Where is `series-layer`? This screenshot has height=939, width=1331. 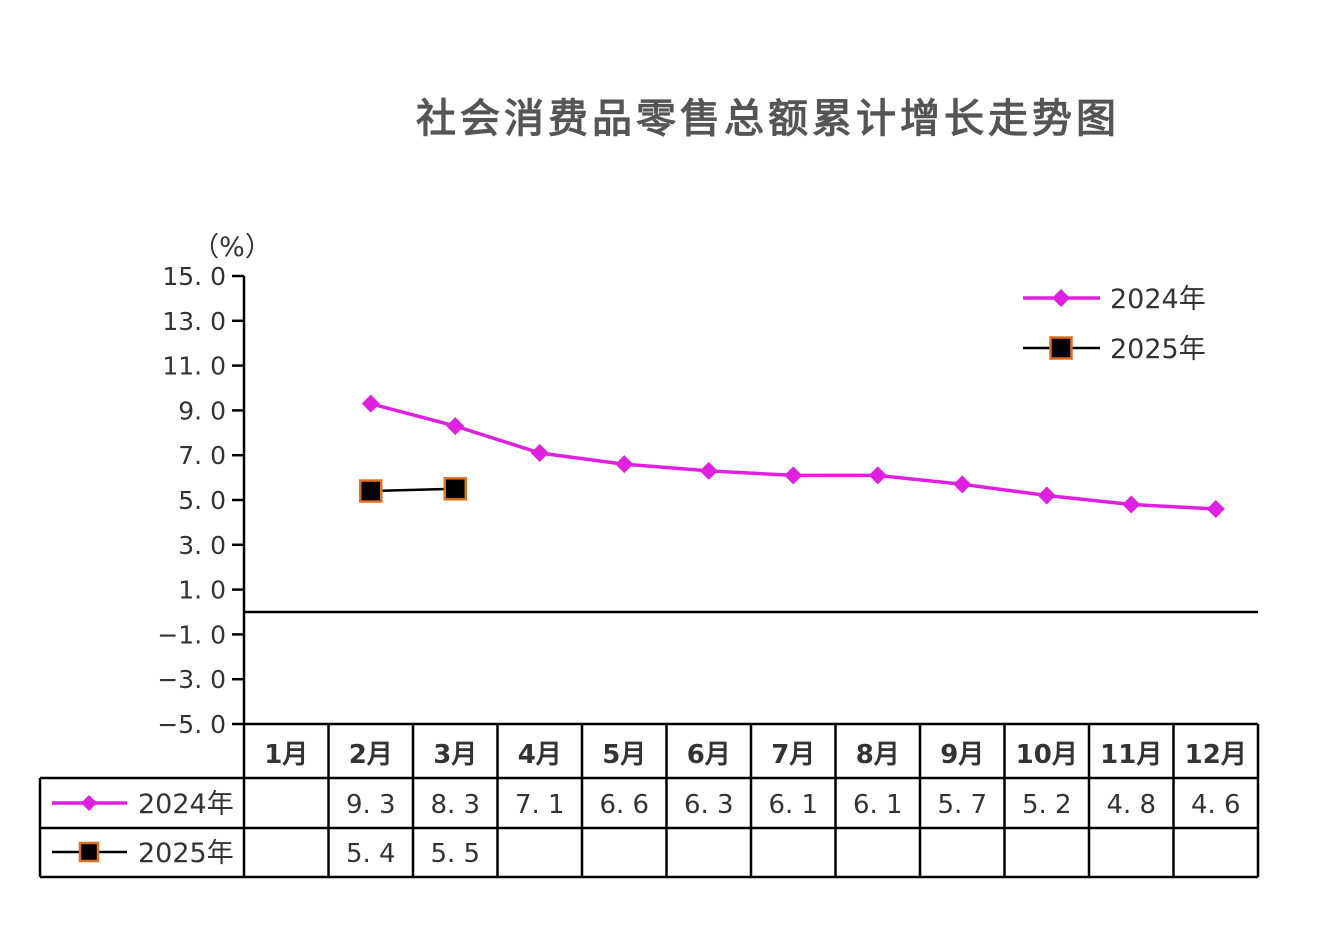 series-layer is located at coordinates (792, 456).